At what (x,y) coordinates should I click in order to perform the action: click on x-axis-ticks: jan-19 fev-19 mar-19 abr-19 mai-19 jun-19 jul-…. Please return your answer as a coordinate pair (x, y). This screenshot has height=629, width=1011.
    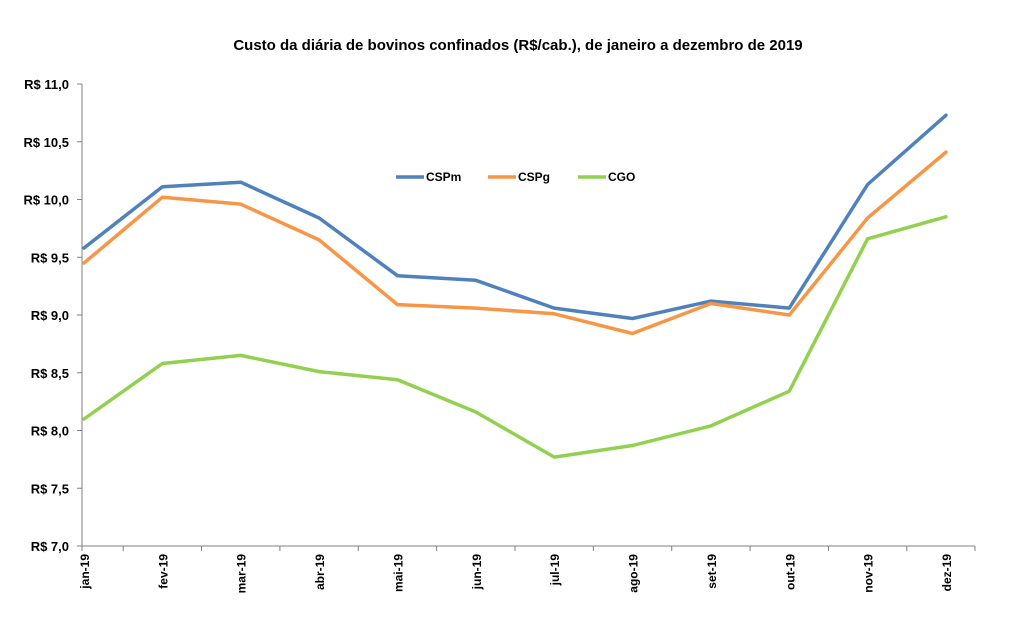
    Looking at the image, I should click on (527, 570).